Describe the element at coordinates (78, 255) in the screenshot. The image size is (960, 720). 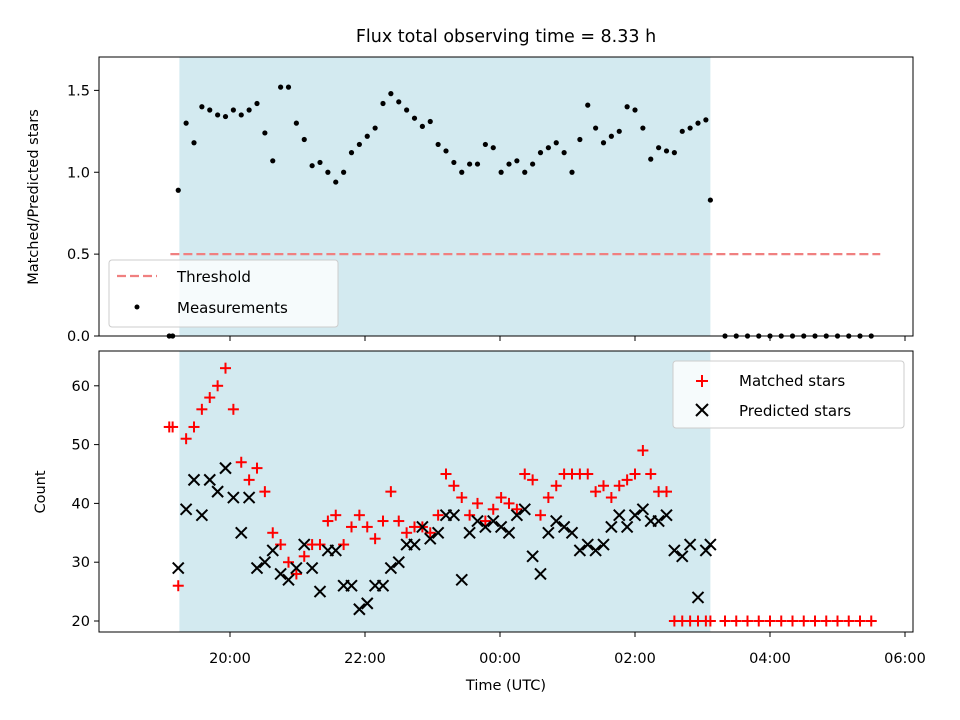
I see `y-tick-label: 0.5` at that location.